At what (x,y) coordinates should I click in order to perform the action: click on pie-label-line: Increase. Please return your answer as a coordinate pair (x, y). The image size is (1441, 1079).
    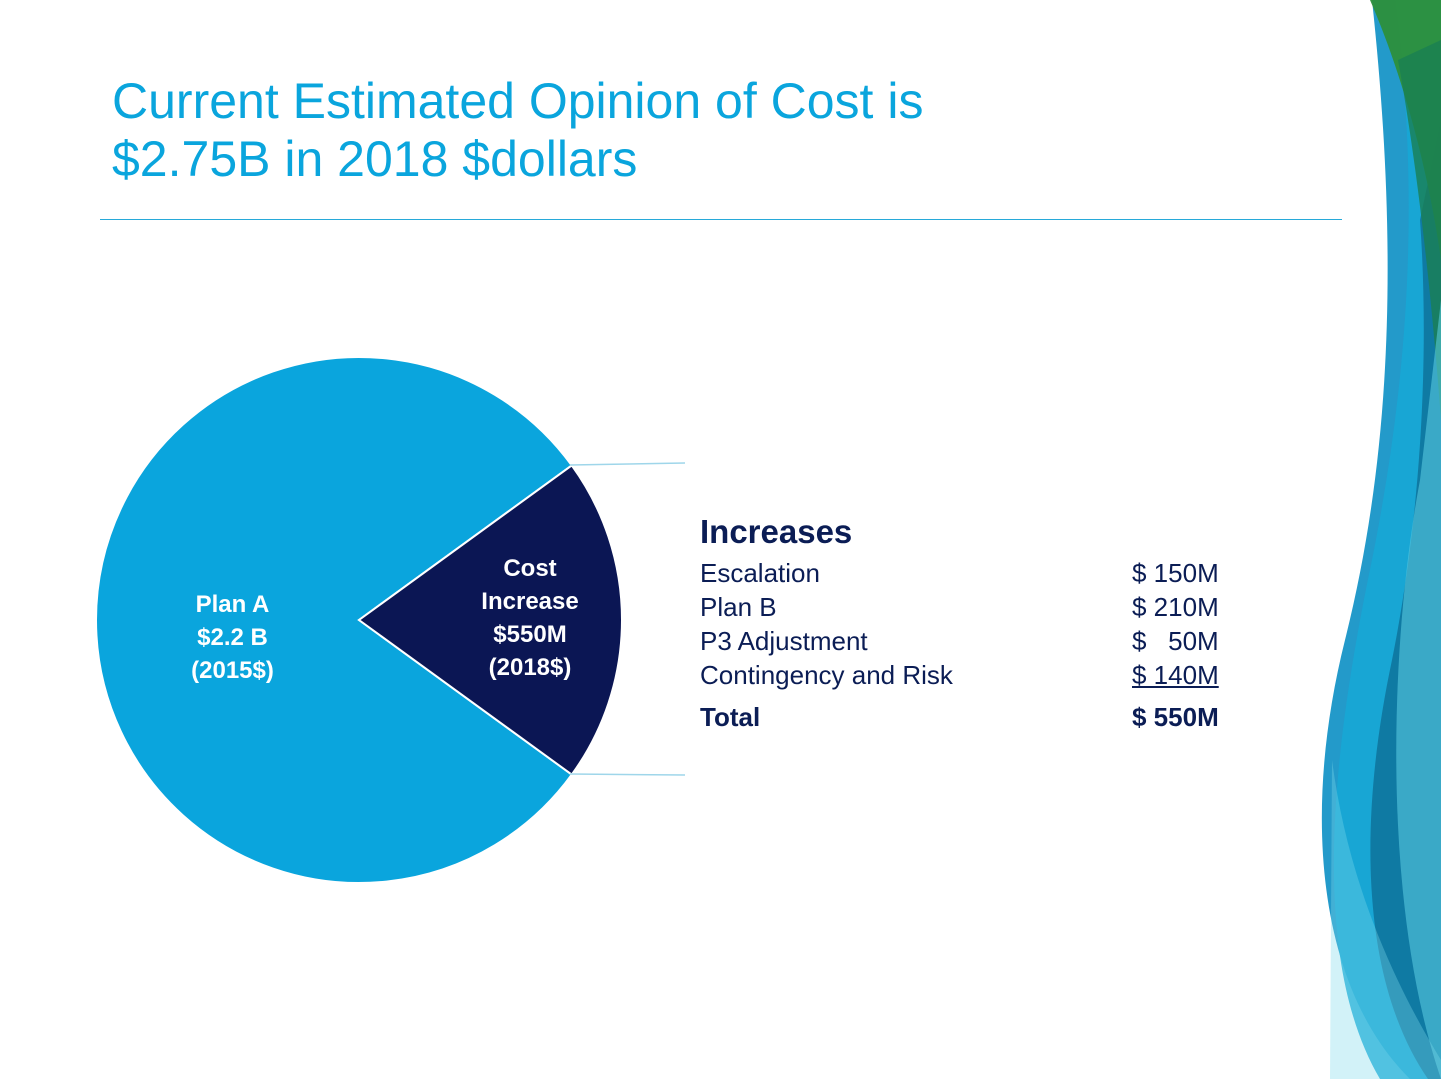
    Looking at the image, I should click on (530, 601).